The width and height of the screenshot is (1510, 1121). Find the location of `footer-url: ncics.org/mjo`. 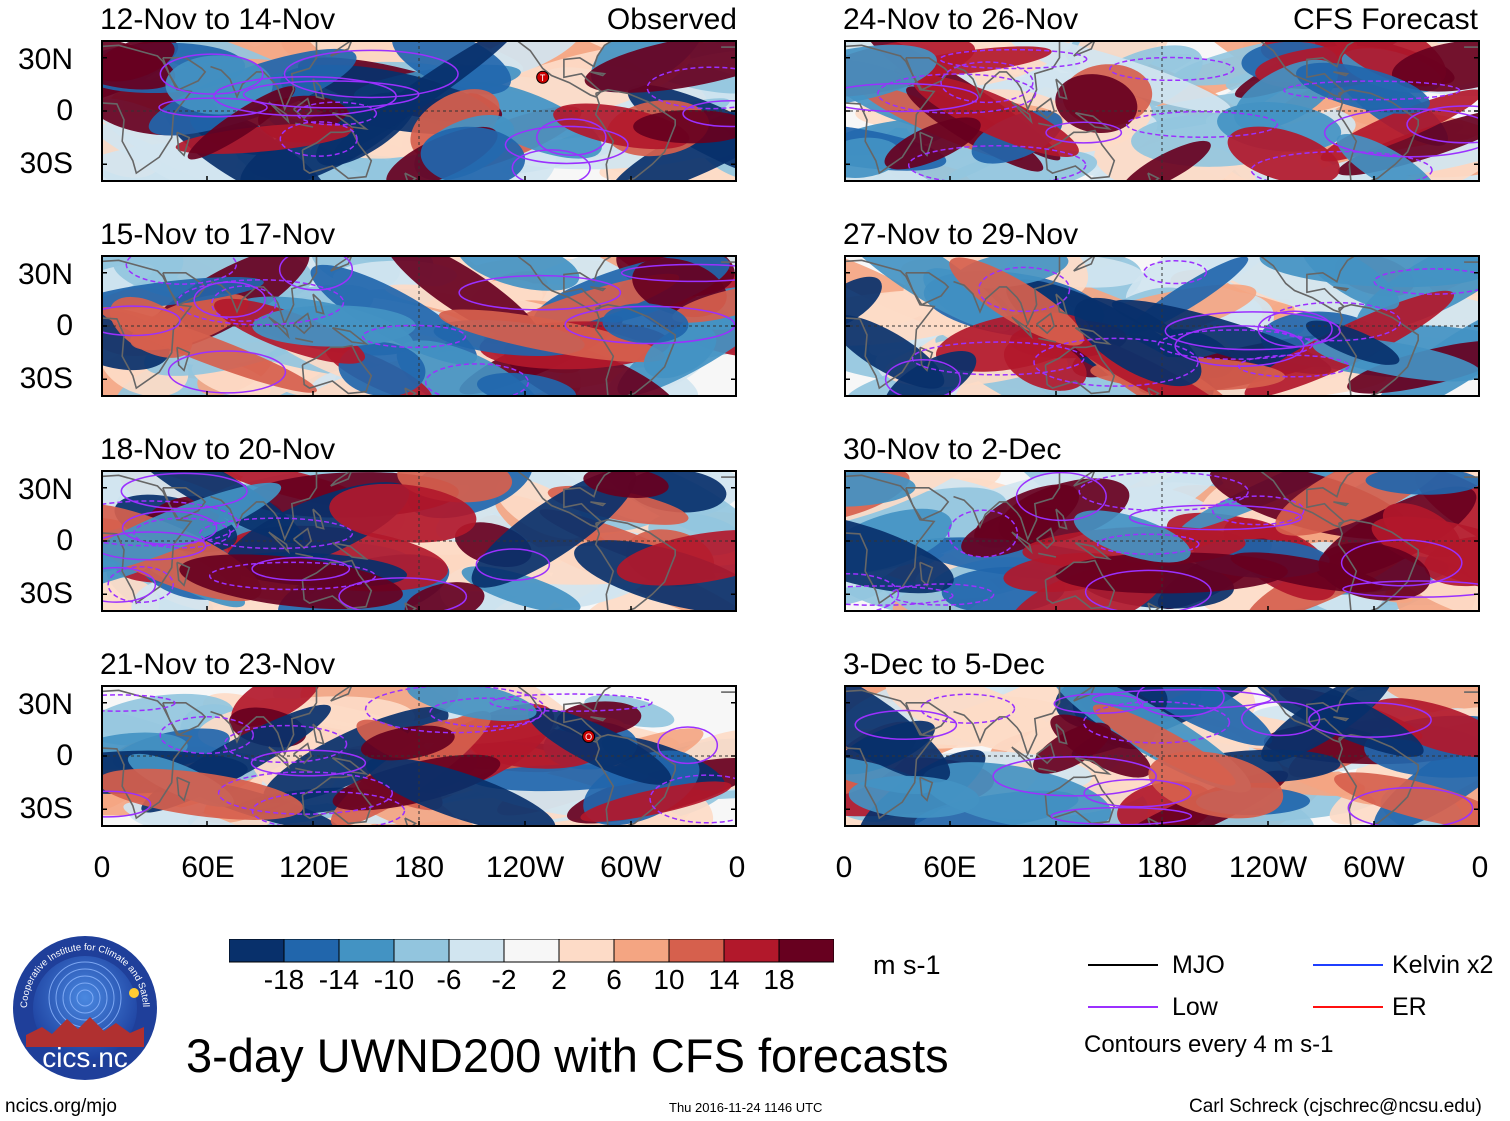

footer-url: ncics.org/mjo is located at coordinates (61, 1106).